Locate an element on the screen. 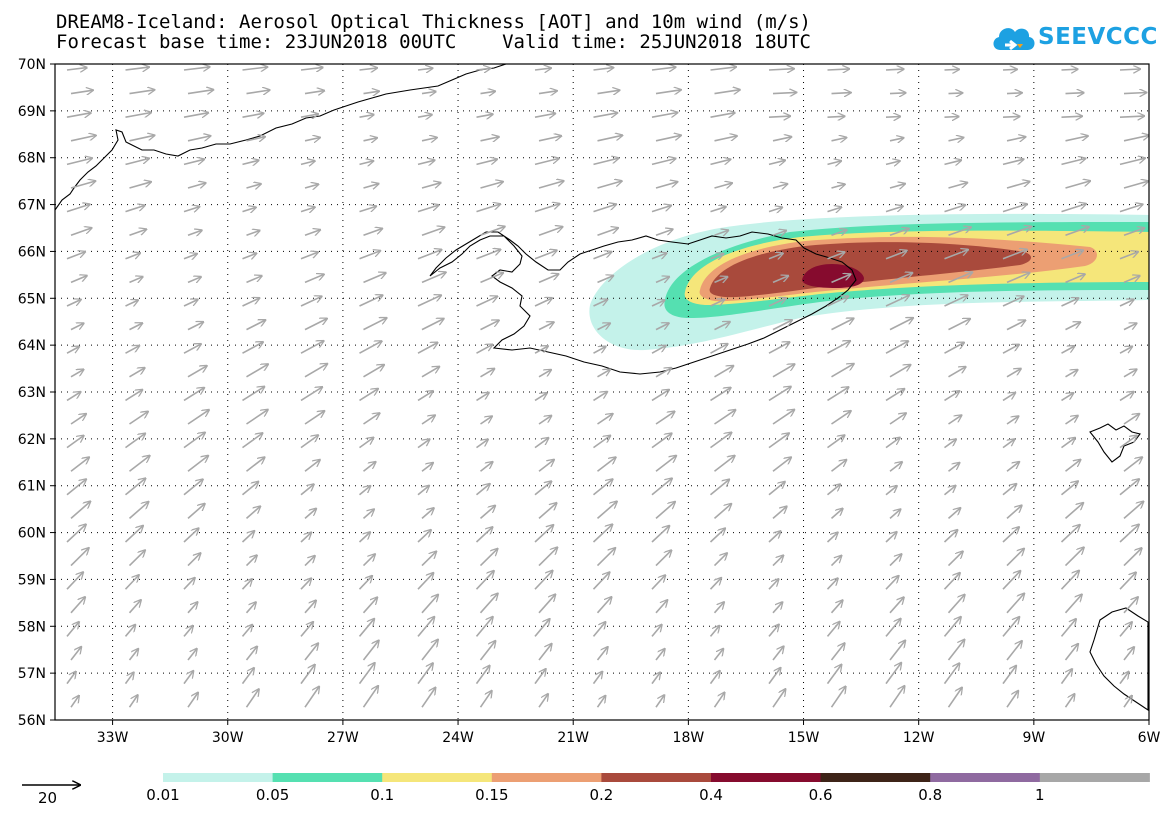  lat-label: 67N is located at coordinates (32, 206).